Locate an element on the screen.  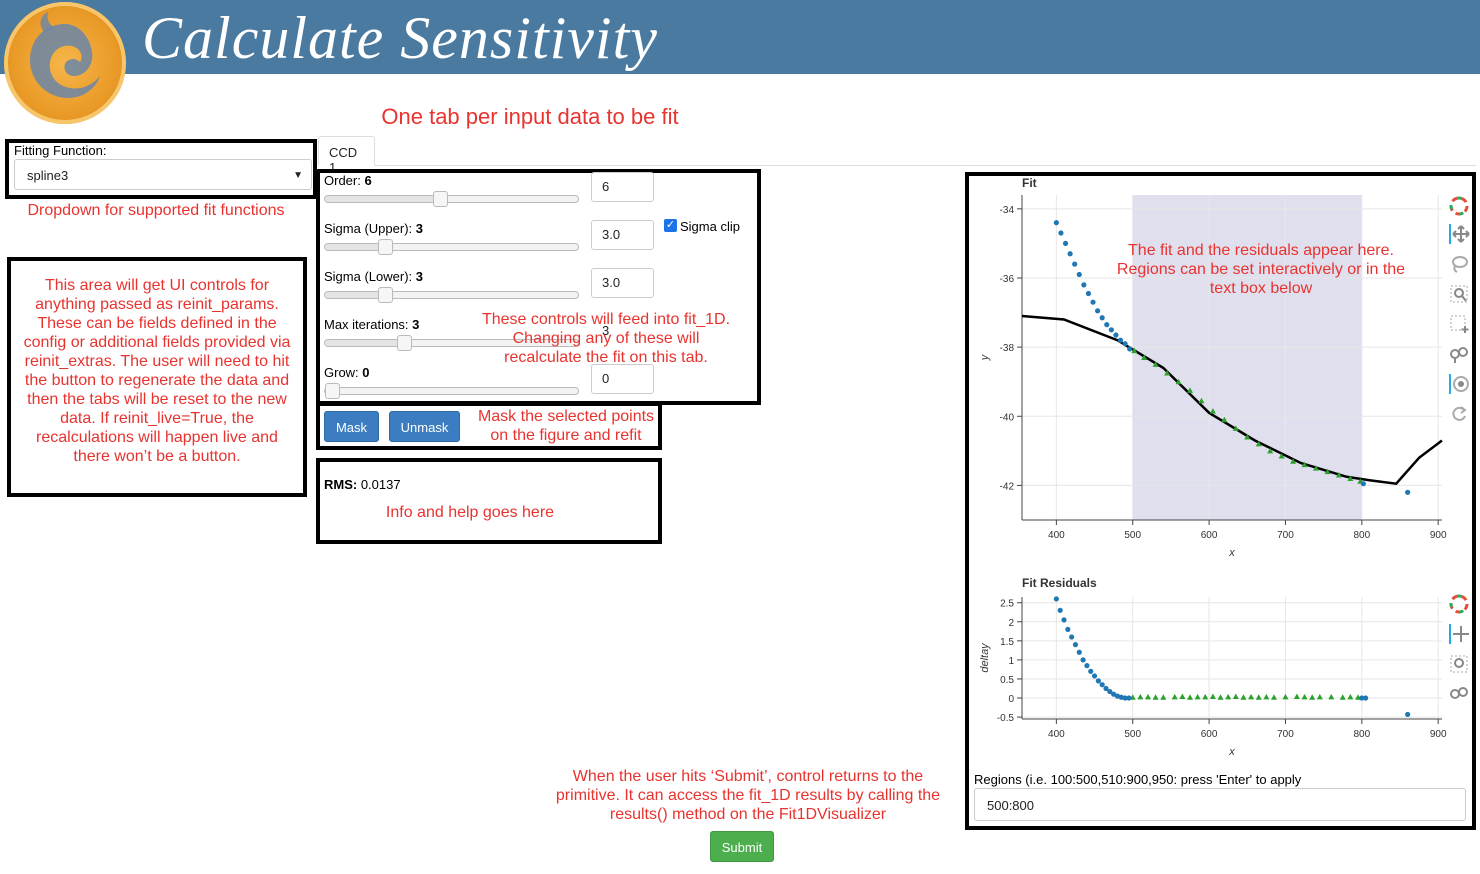
y-tick-label: -34 is located at coordinates (1007, 210).